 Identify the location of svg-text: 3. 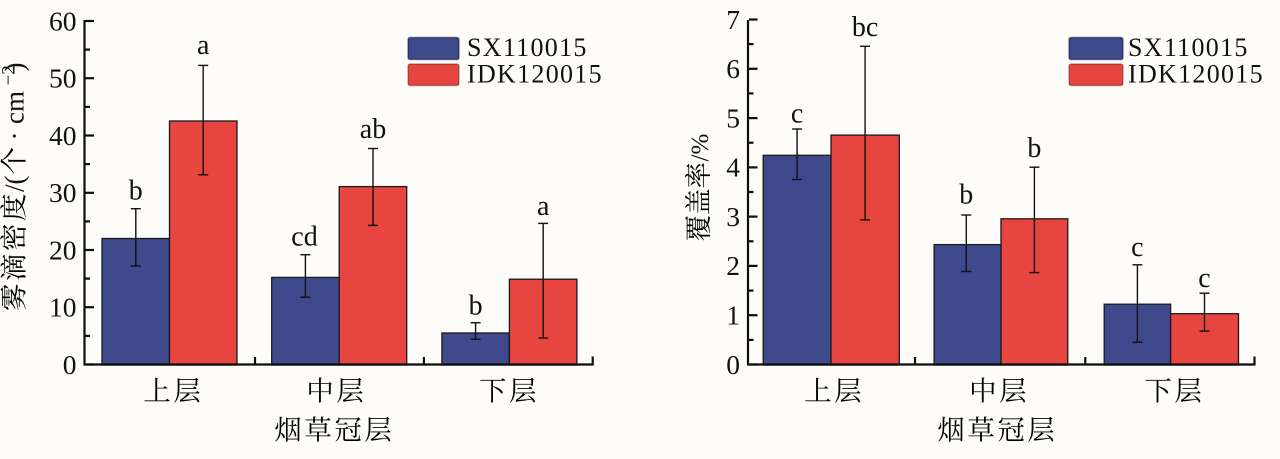
(733, 216).